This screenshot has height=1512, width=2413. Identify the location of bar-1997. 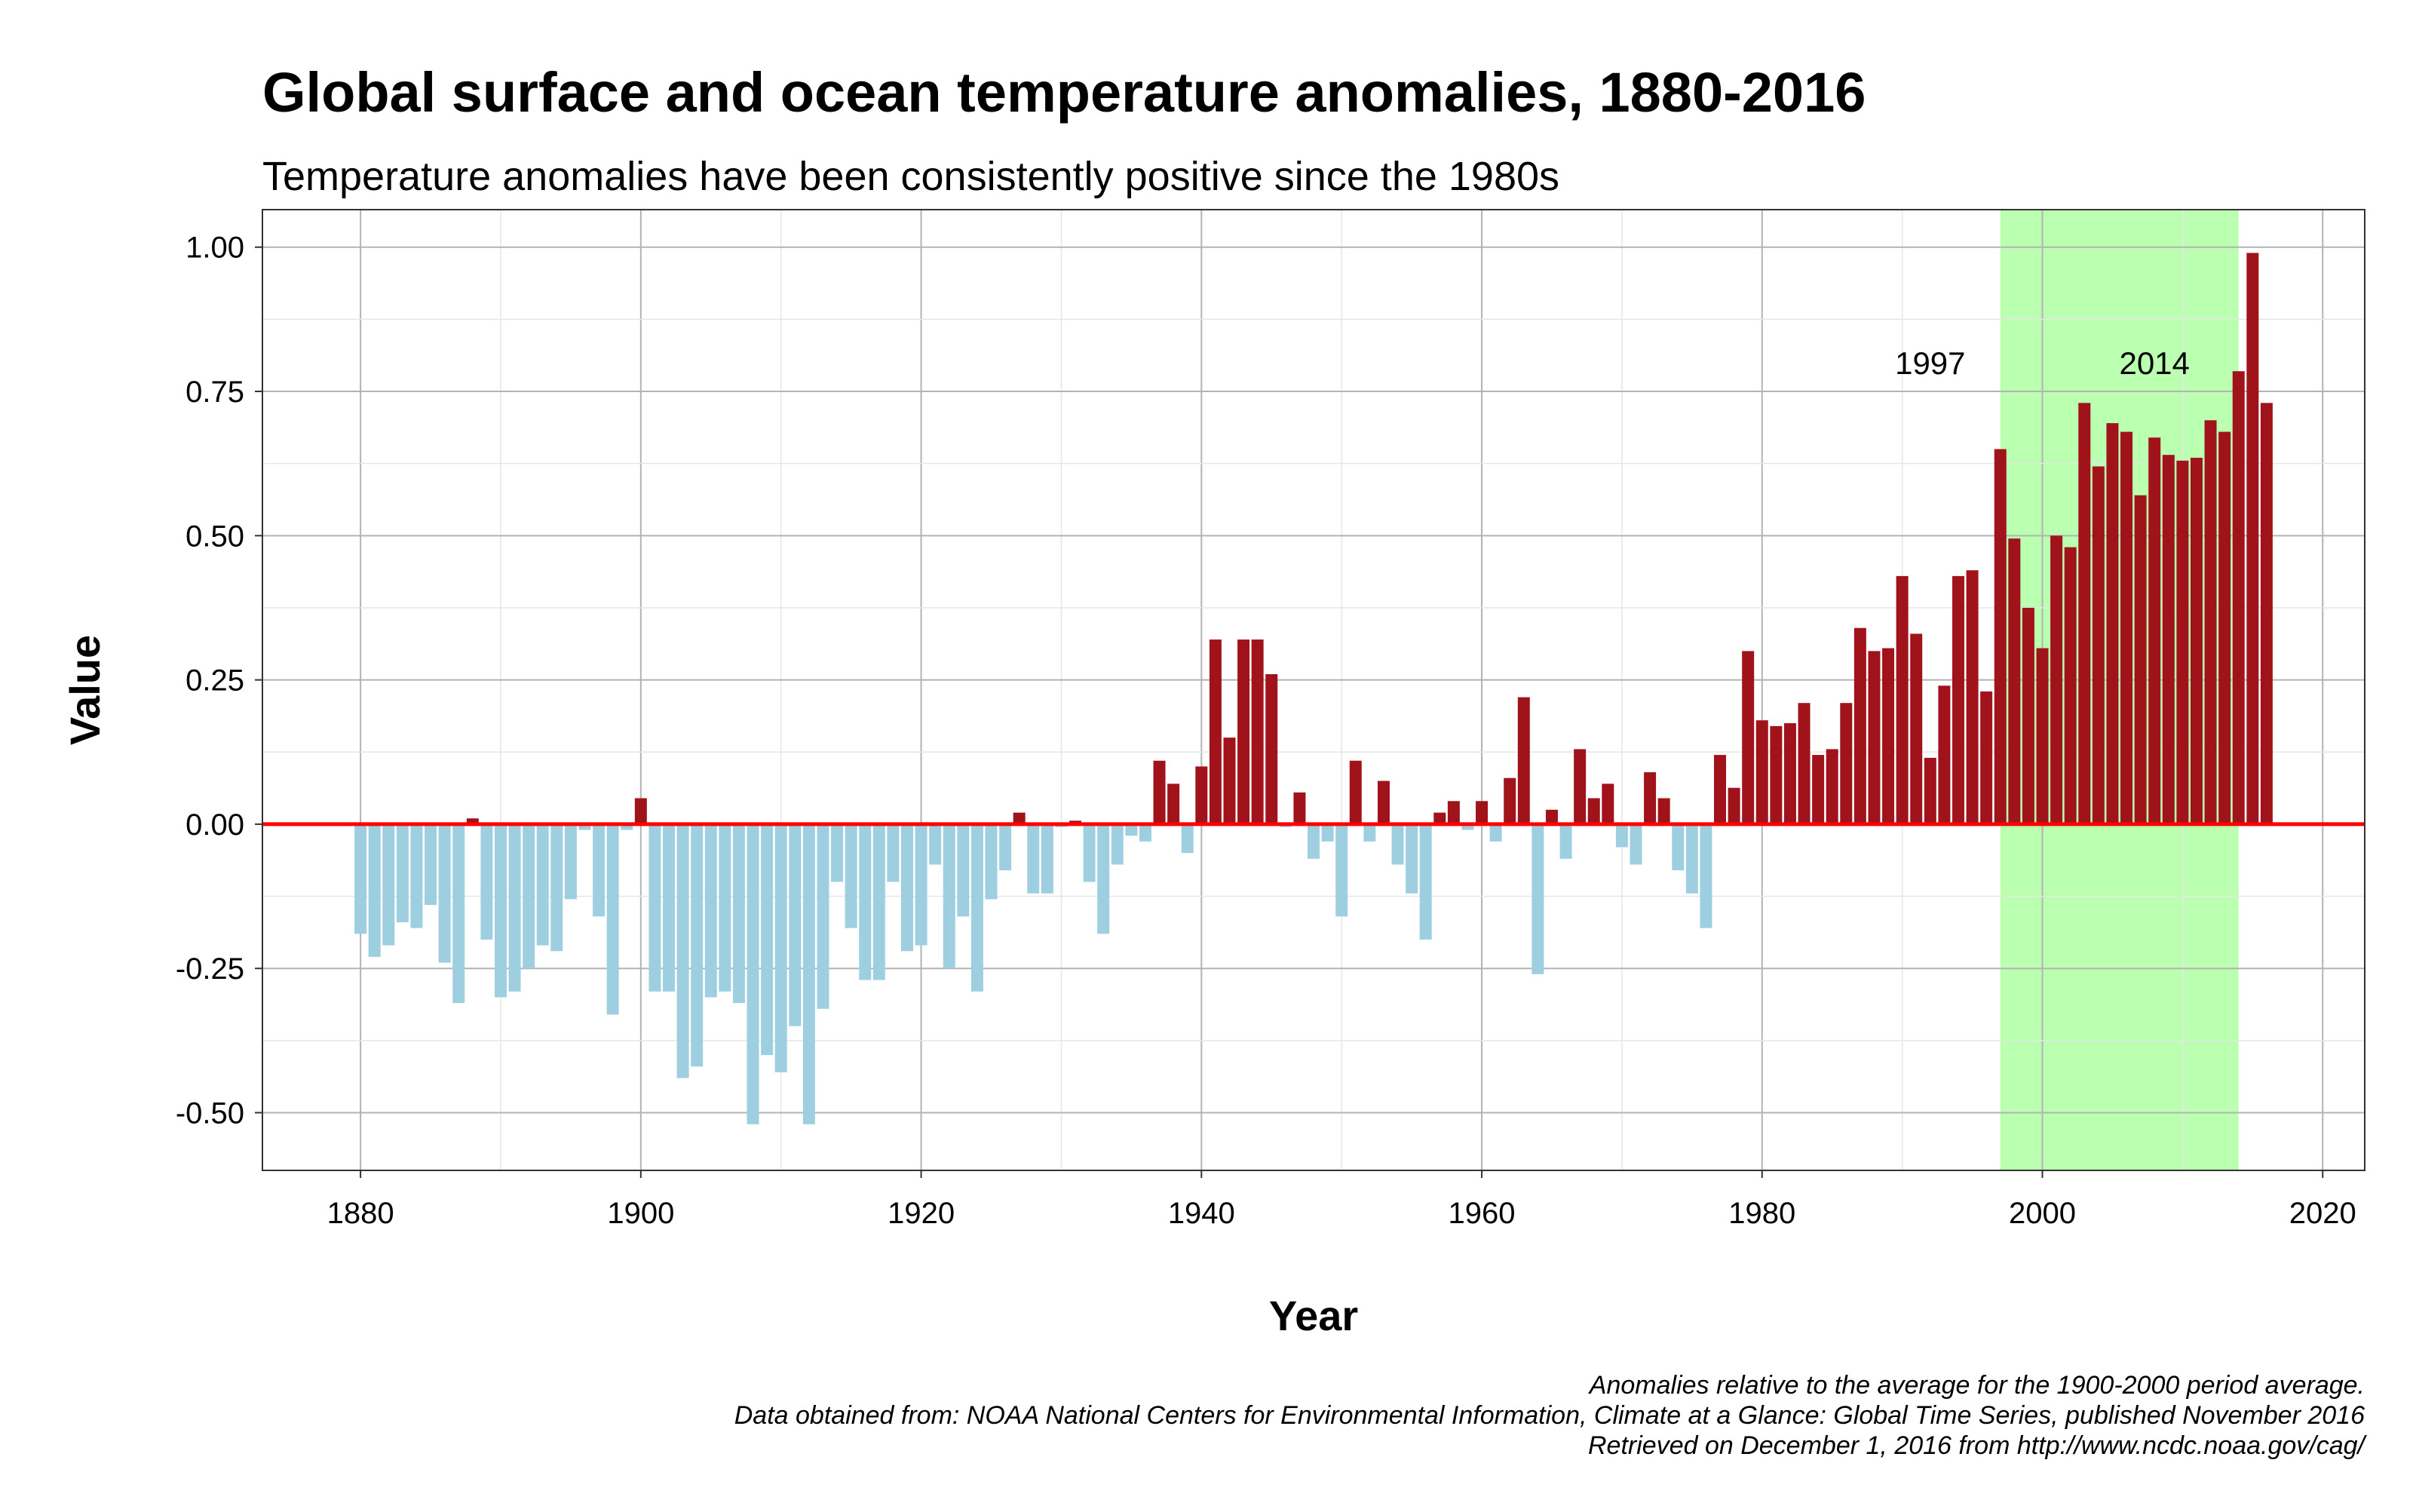
(2000, 636).